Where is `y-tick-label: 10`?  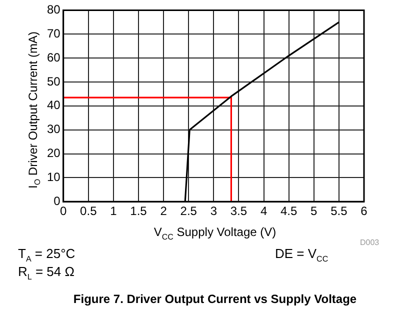
y-tick-label: 10 is located at coordinates (53, 177).